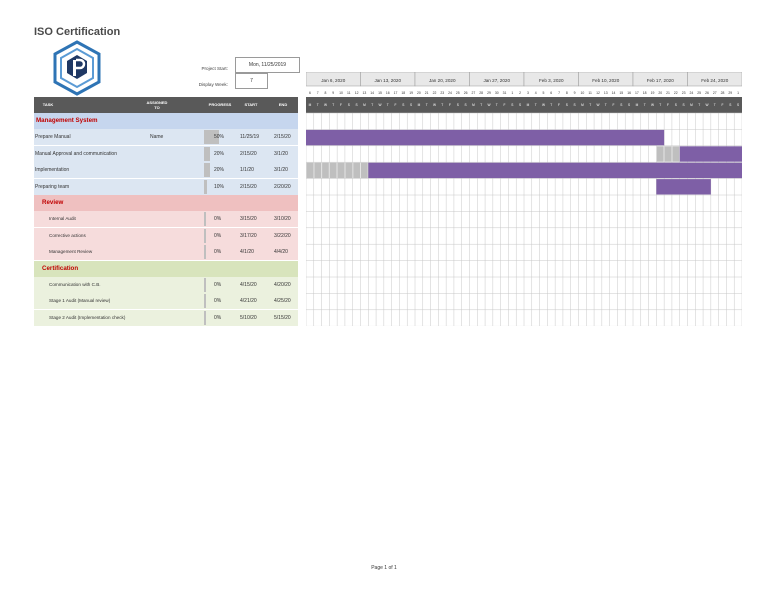  Describe the element at coordinates (213, 84) in the screenshot. I see `display-week-label: Display Week:` at that location.